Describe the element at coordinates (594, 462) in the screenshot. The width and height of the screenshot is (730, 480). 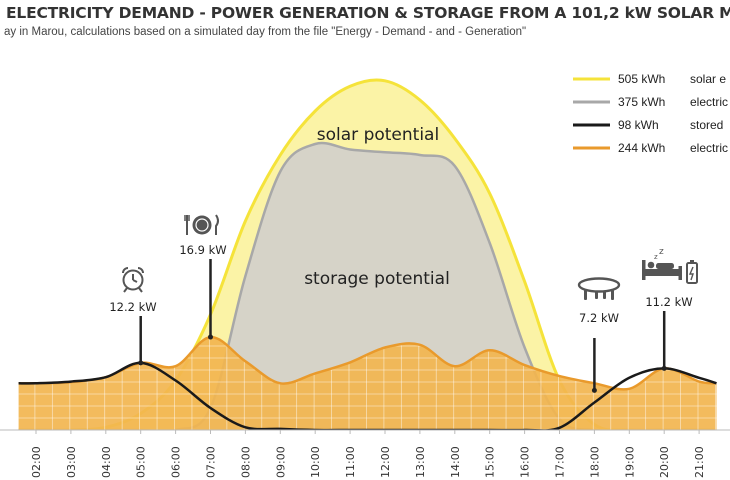
I see `x-tick-label: 18:00` at that location.